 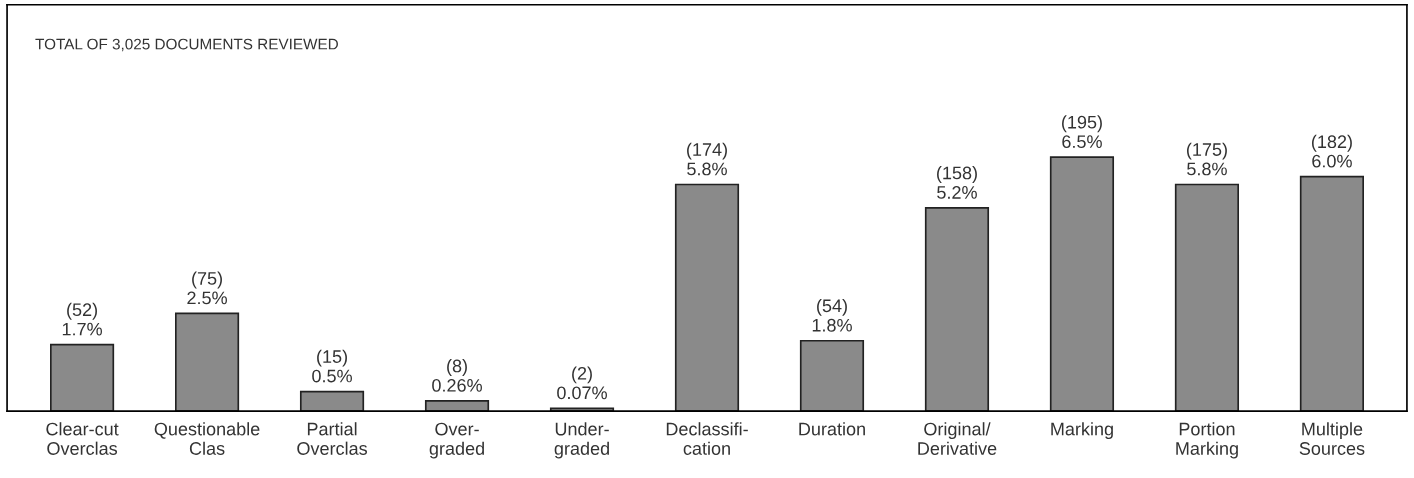 What do you see at coordinates (832, 429) in the screenshot?
I see `x-tick-label: Duration` at bounding box center [832, 429].